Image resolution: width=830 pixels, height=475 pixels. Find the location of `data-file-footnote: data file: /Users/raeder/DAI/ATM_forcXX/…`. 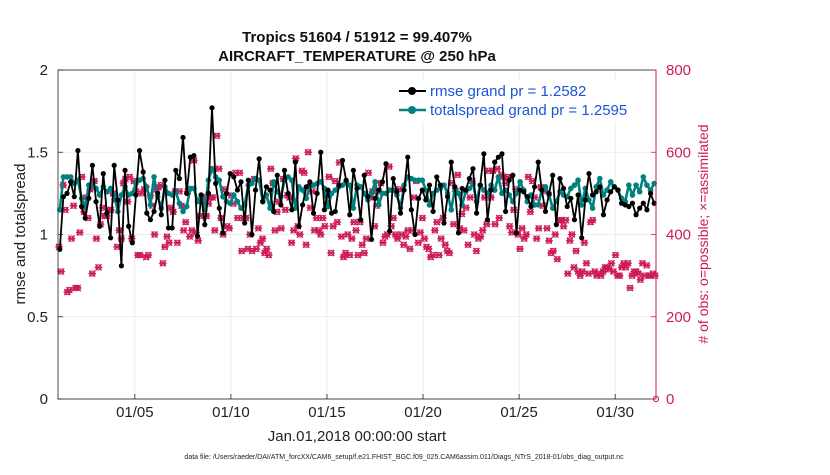

data-file-footnote: data file: /Users/raeder/DAI/ATM_forcXX/… is located at coordinates (404, 457).